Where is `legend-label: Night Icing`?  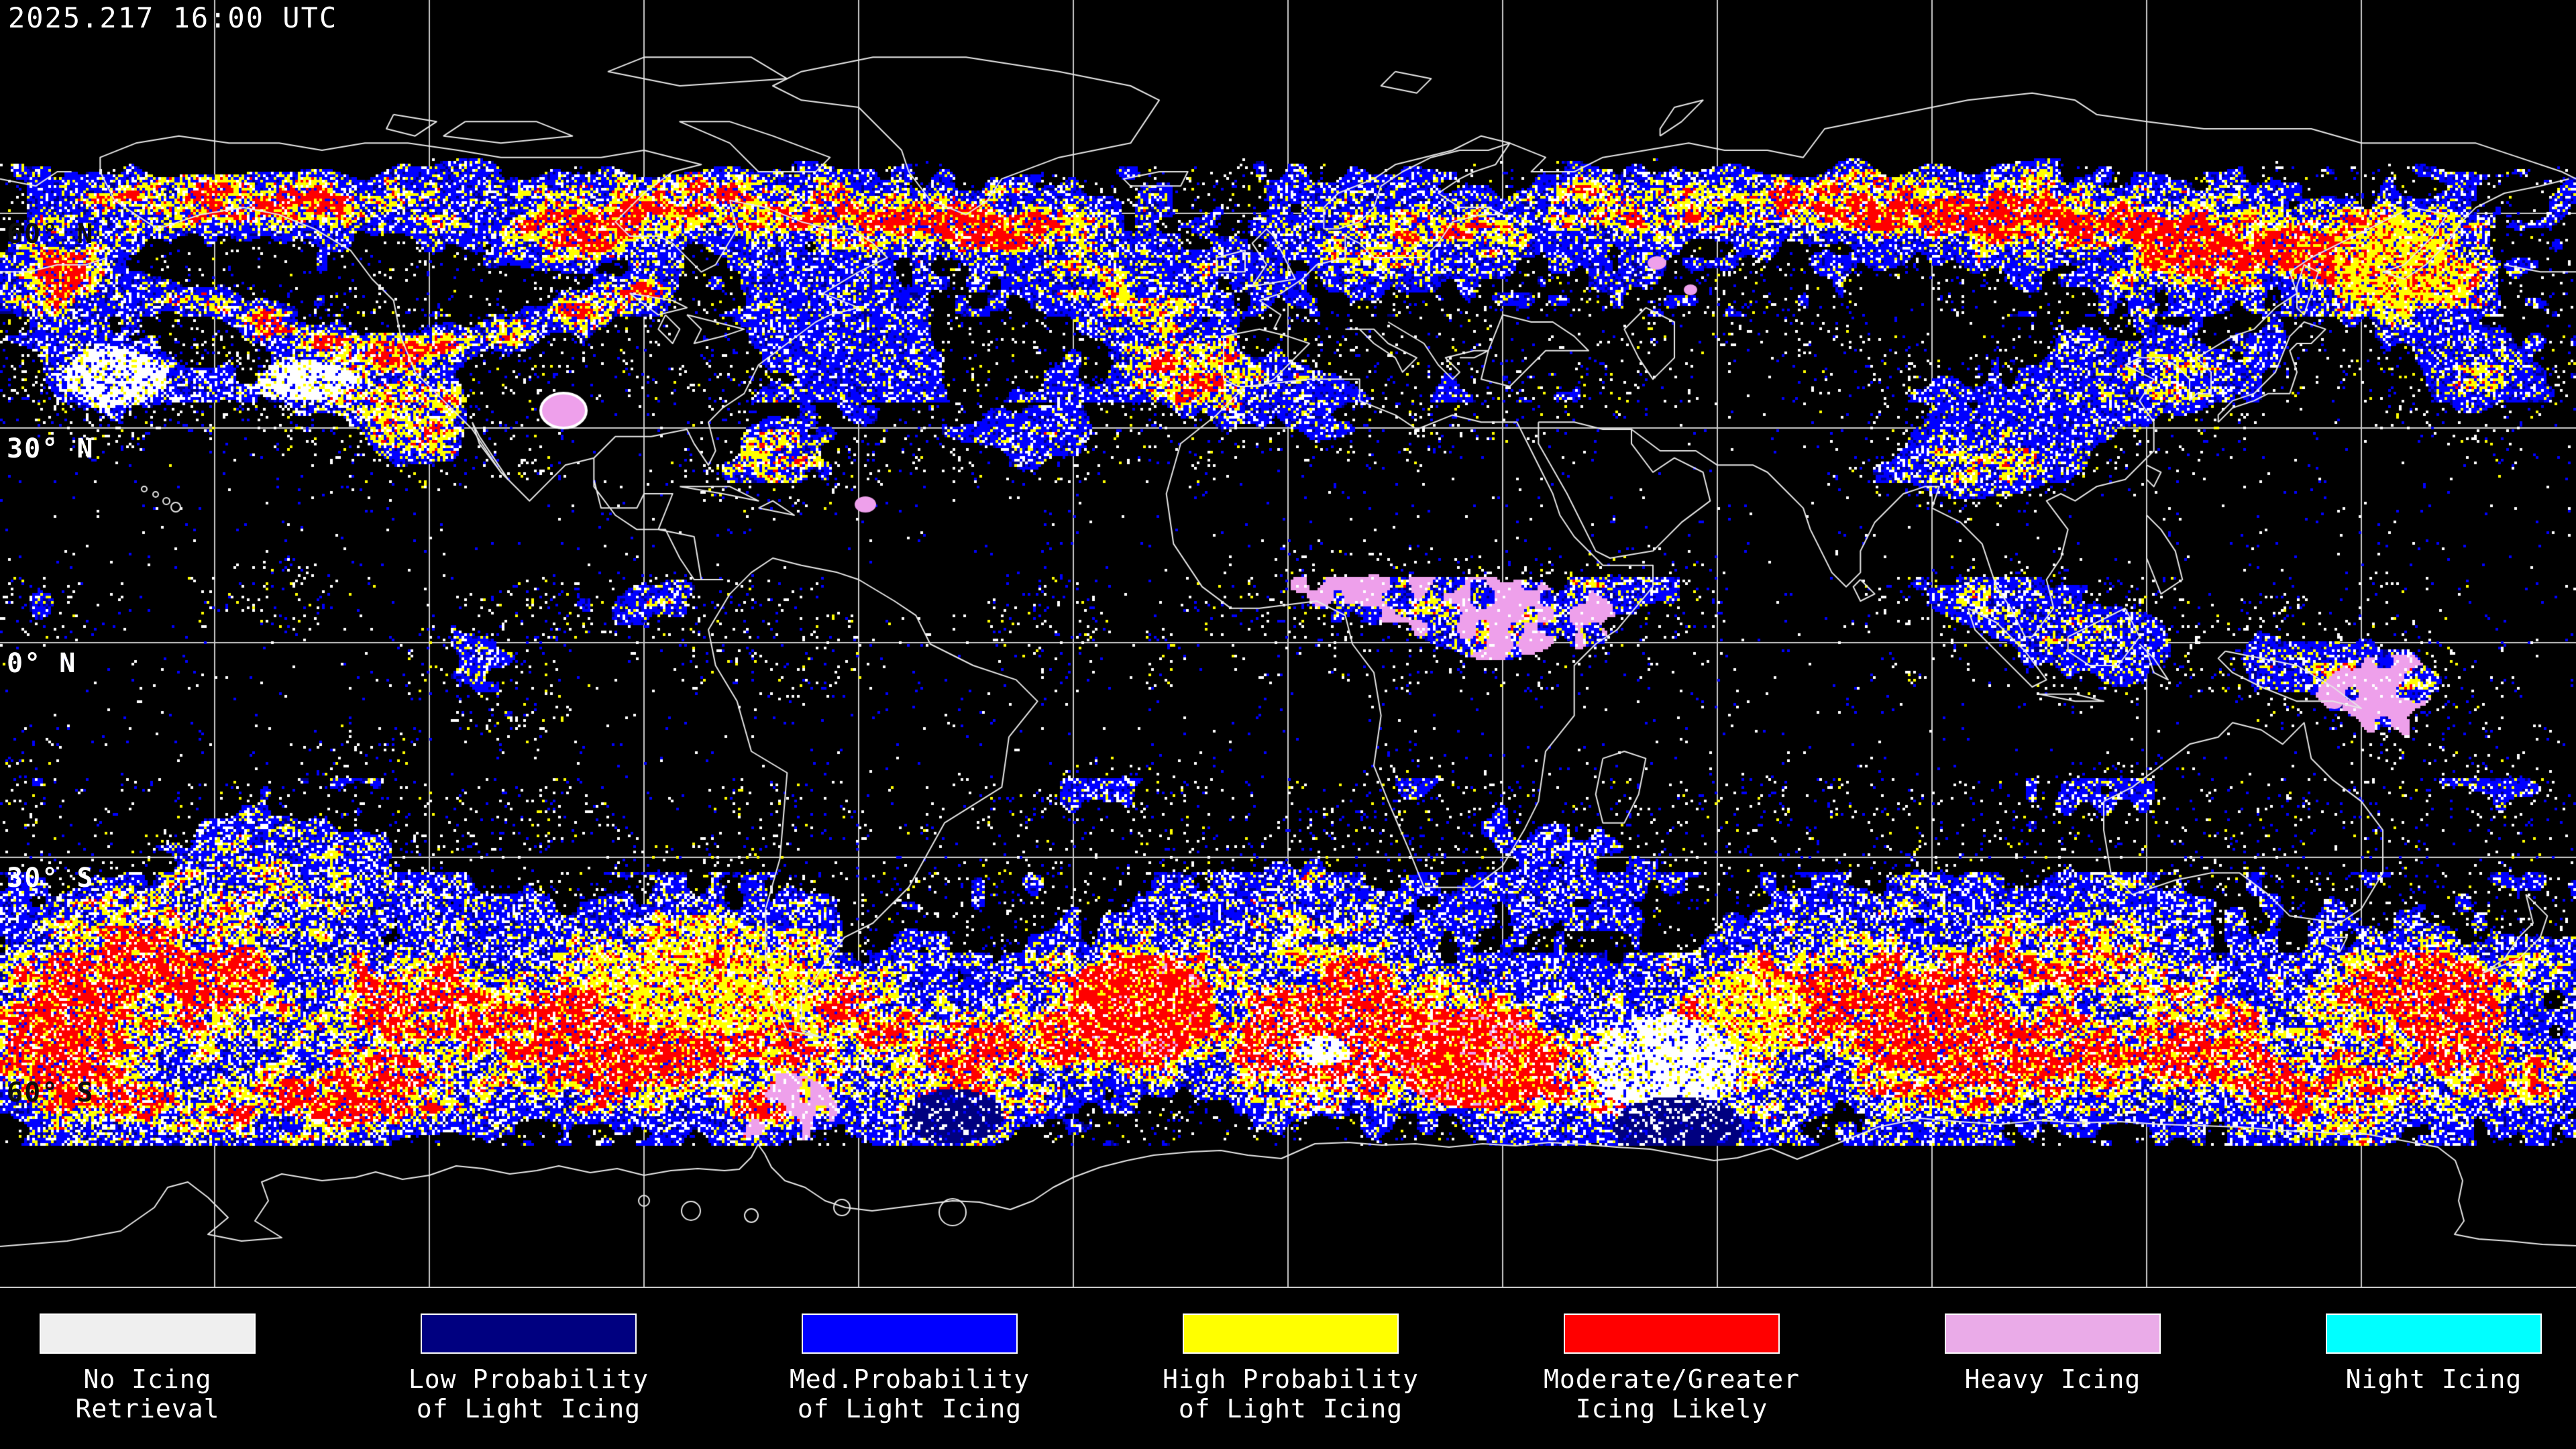
legend-label: Night Icing is located at coordinates (2433, 1379).